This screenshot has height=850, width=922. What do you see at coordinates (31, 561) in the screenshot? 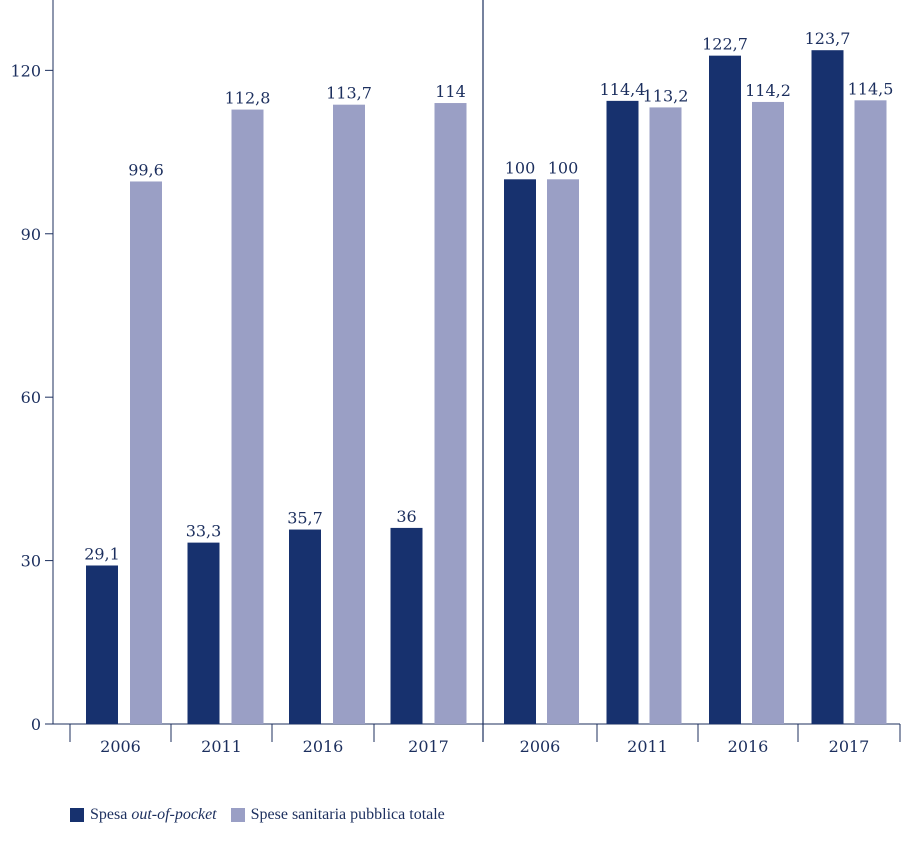
I see `y-tick-label: 30` at bounding box center [31, 561].